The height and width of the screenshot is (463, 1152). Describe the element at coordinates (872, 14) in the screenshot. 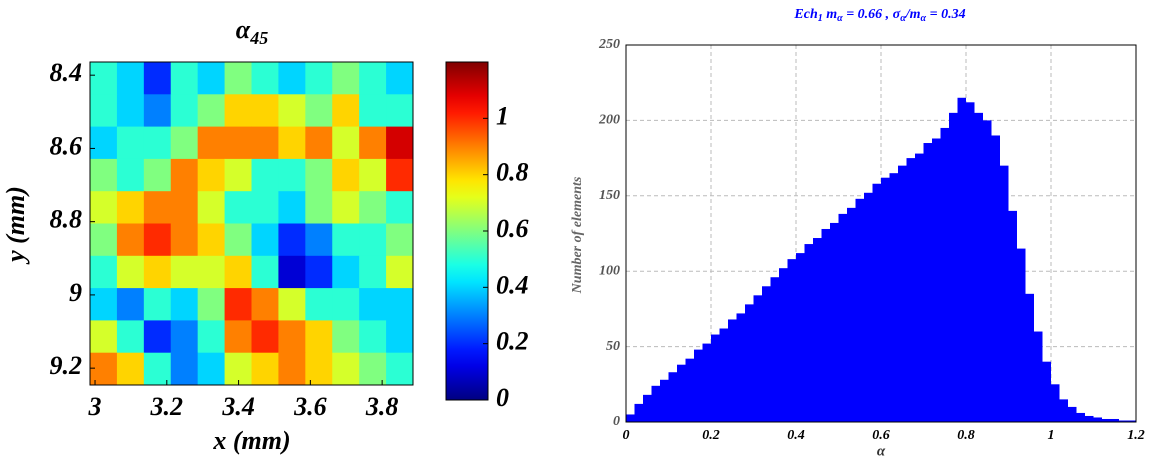

I see `title-part: = 0.66 , σ` at that location.